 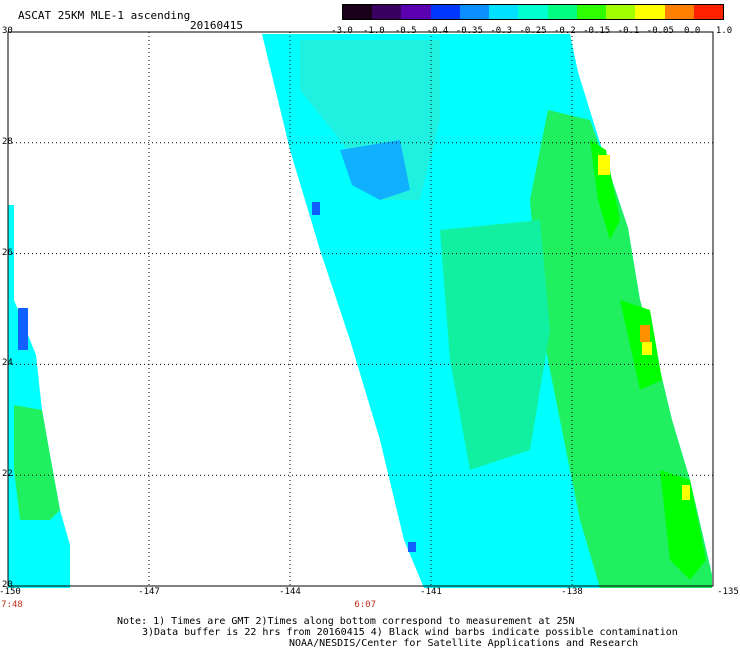 What do you see at coordinates (10, 592) in the screenshot?
I see `longitude-label: -150` at bounding box center [10, 592].